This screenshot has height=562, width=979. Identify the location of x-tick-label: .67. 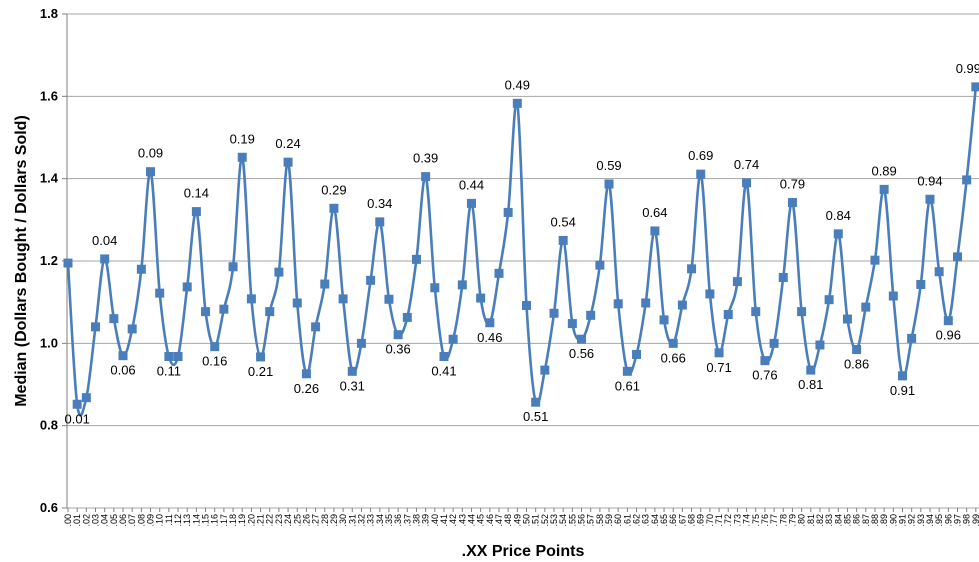
(682, 520).